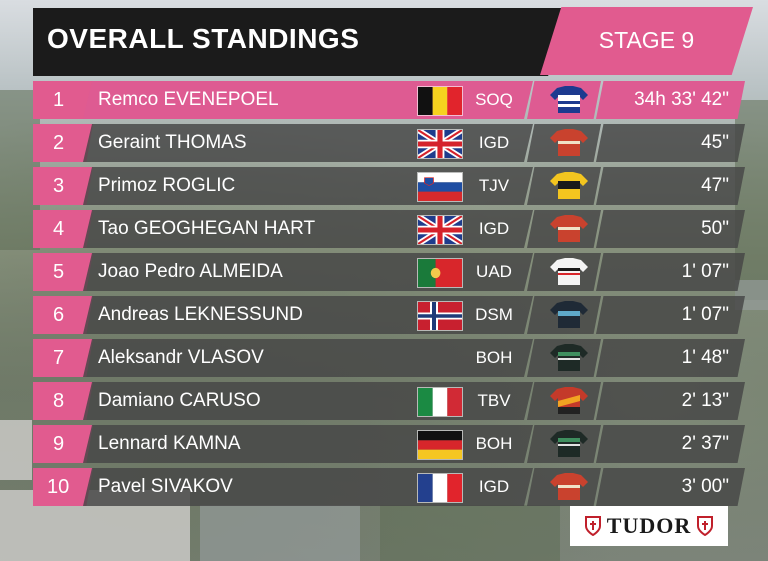 The width and height of the screenshot is (768, 561). What do you see at coordinates (569, 185) in the screenshot?
I see `jumbo-visma-jersey-icon` at bounding box center [569, 185].